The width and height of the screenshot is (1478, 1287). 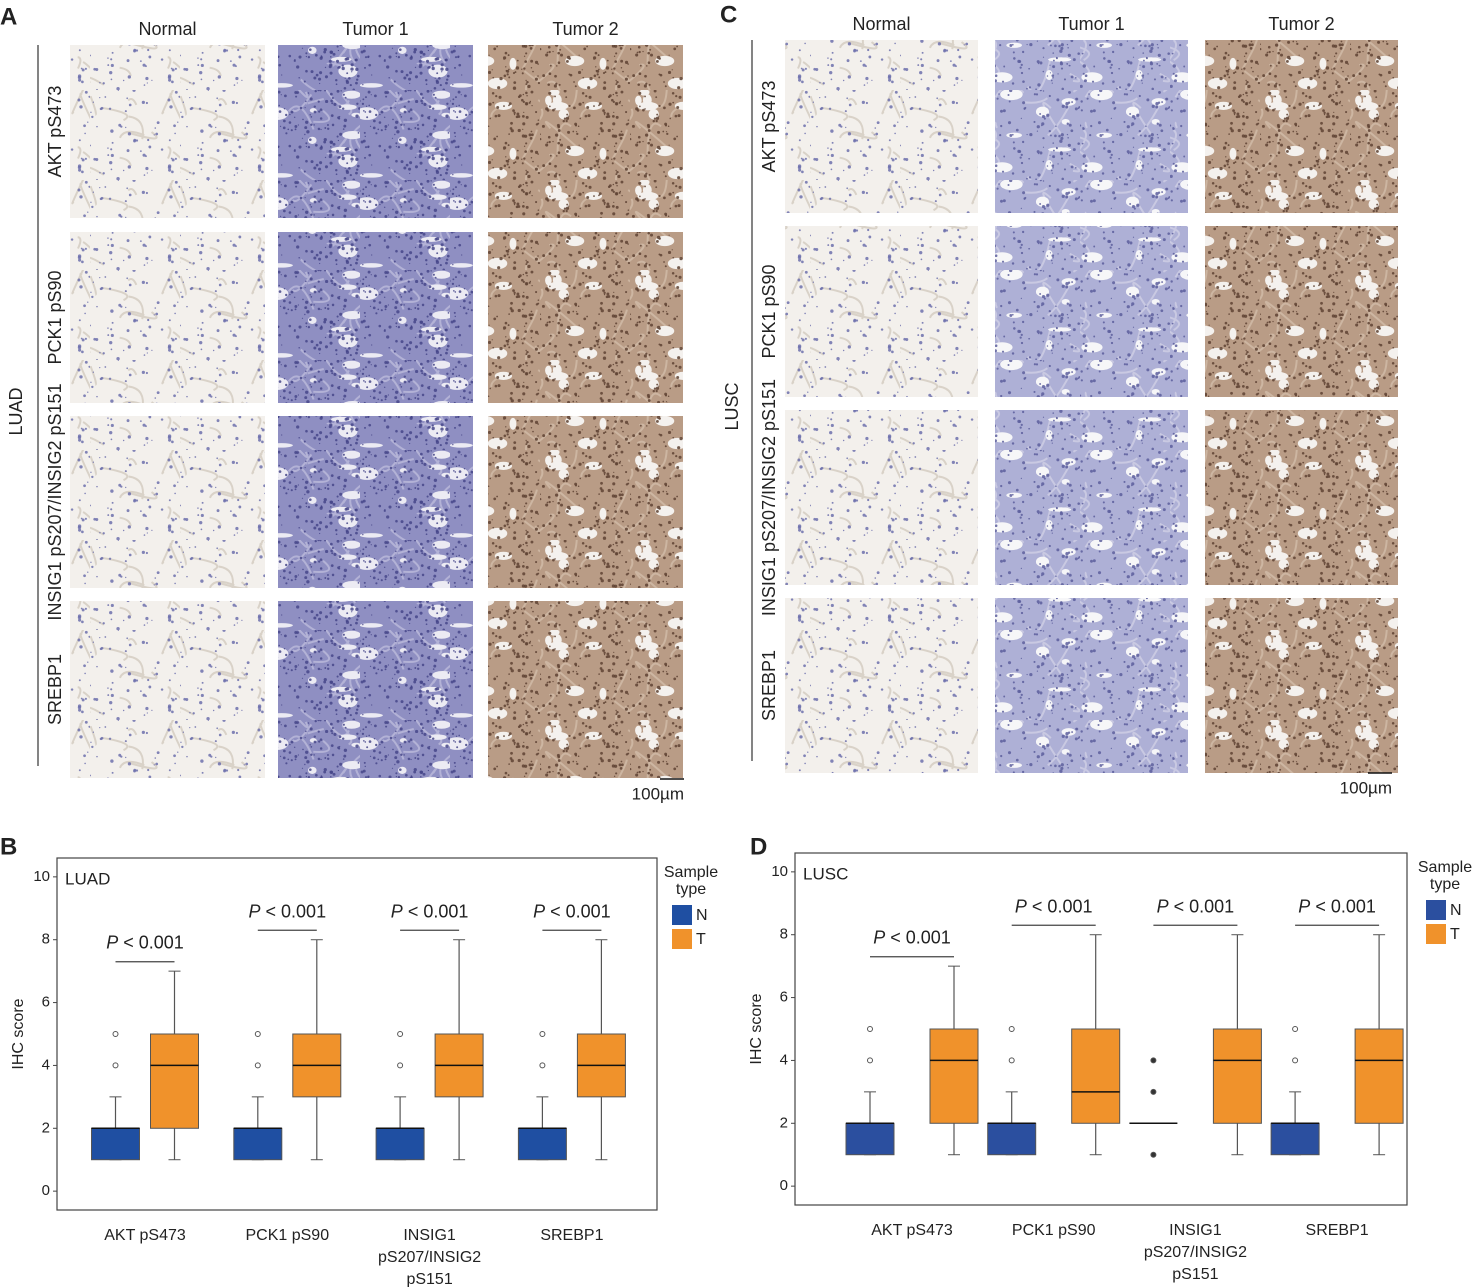 What do you see at coordinates (287, 1235) in the screenshot?
I see `x-tick-label: PCK1 pS90` at bounding box center [287, 1235].